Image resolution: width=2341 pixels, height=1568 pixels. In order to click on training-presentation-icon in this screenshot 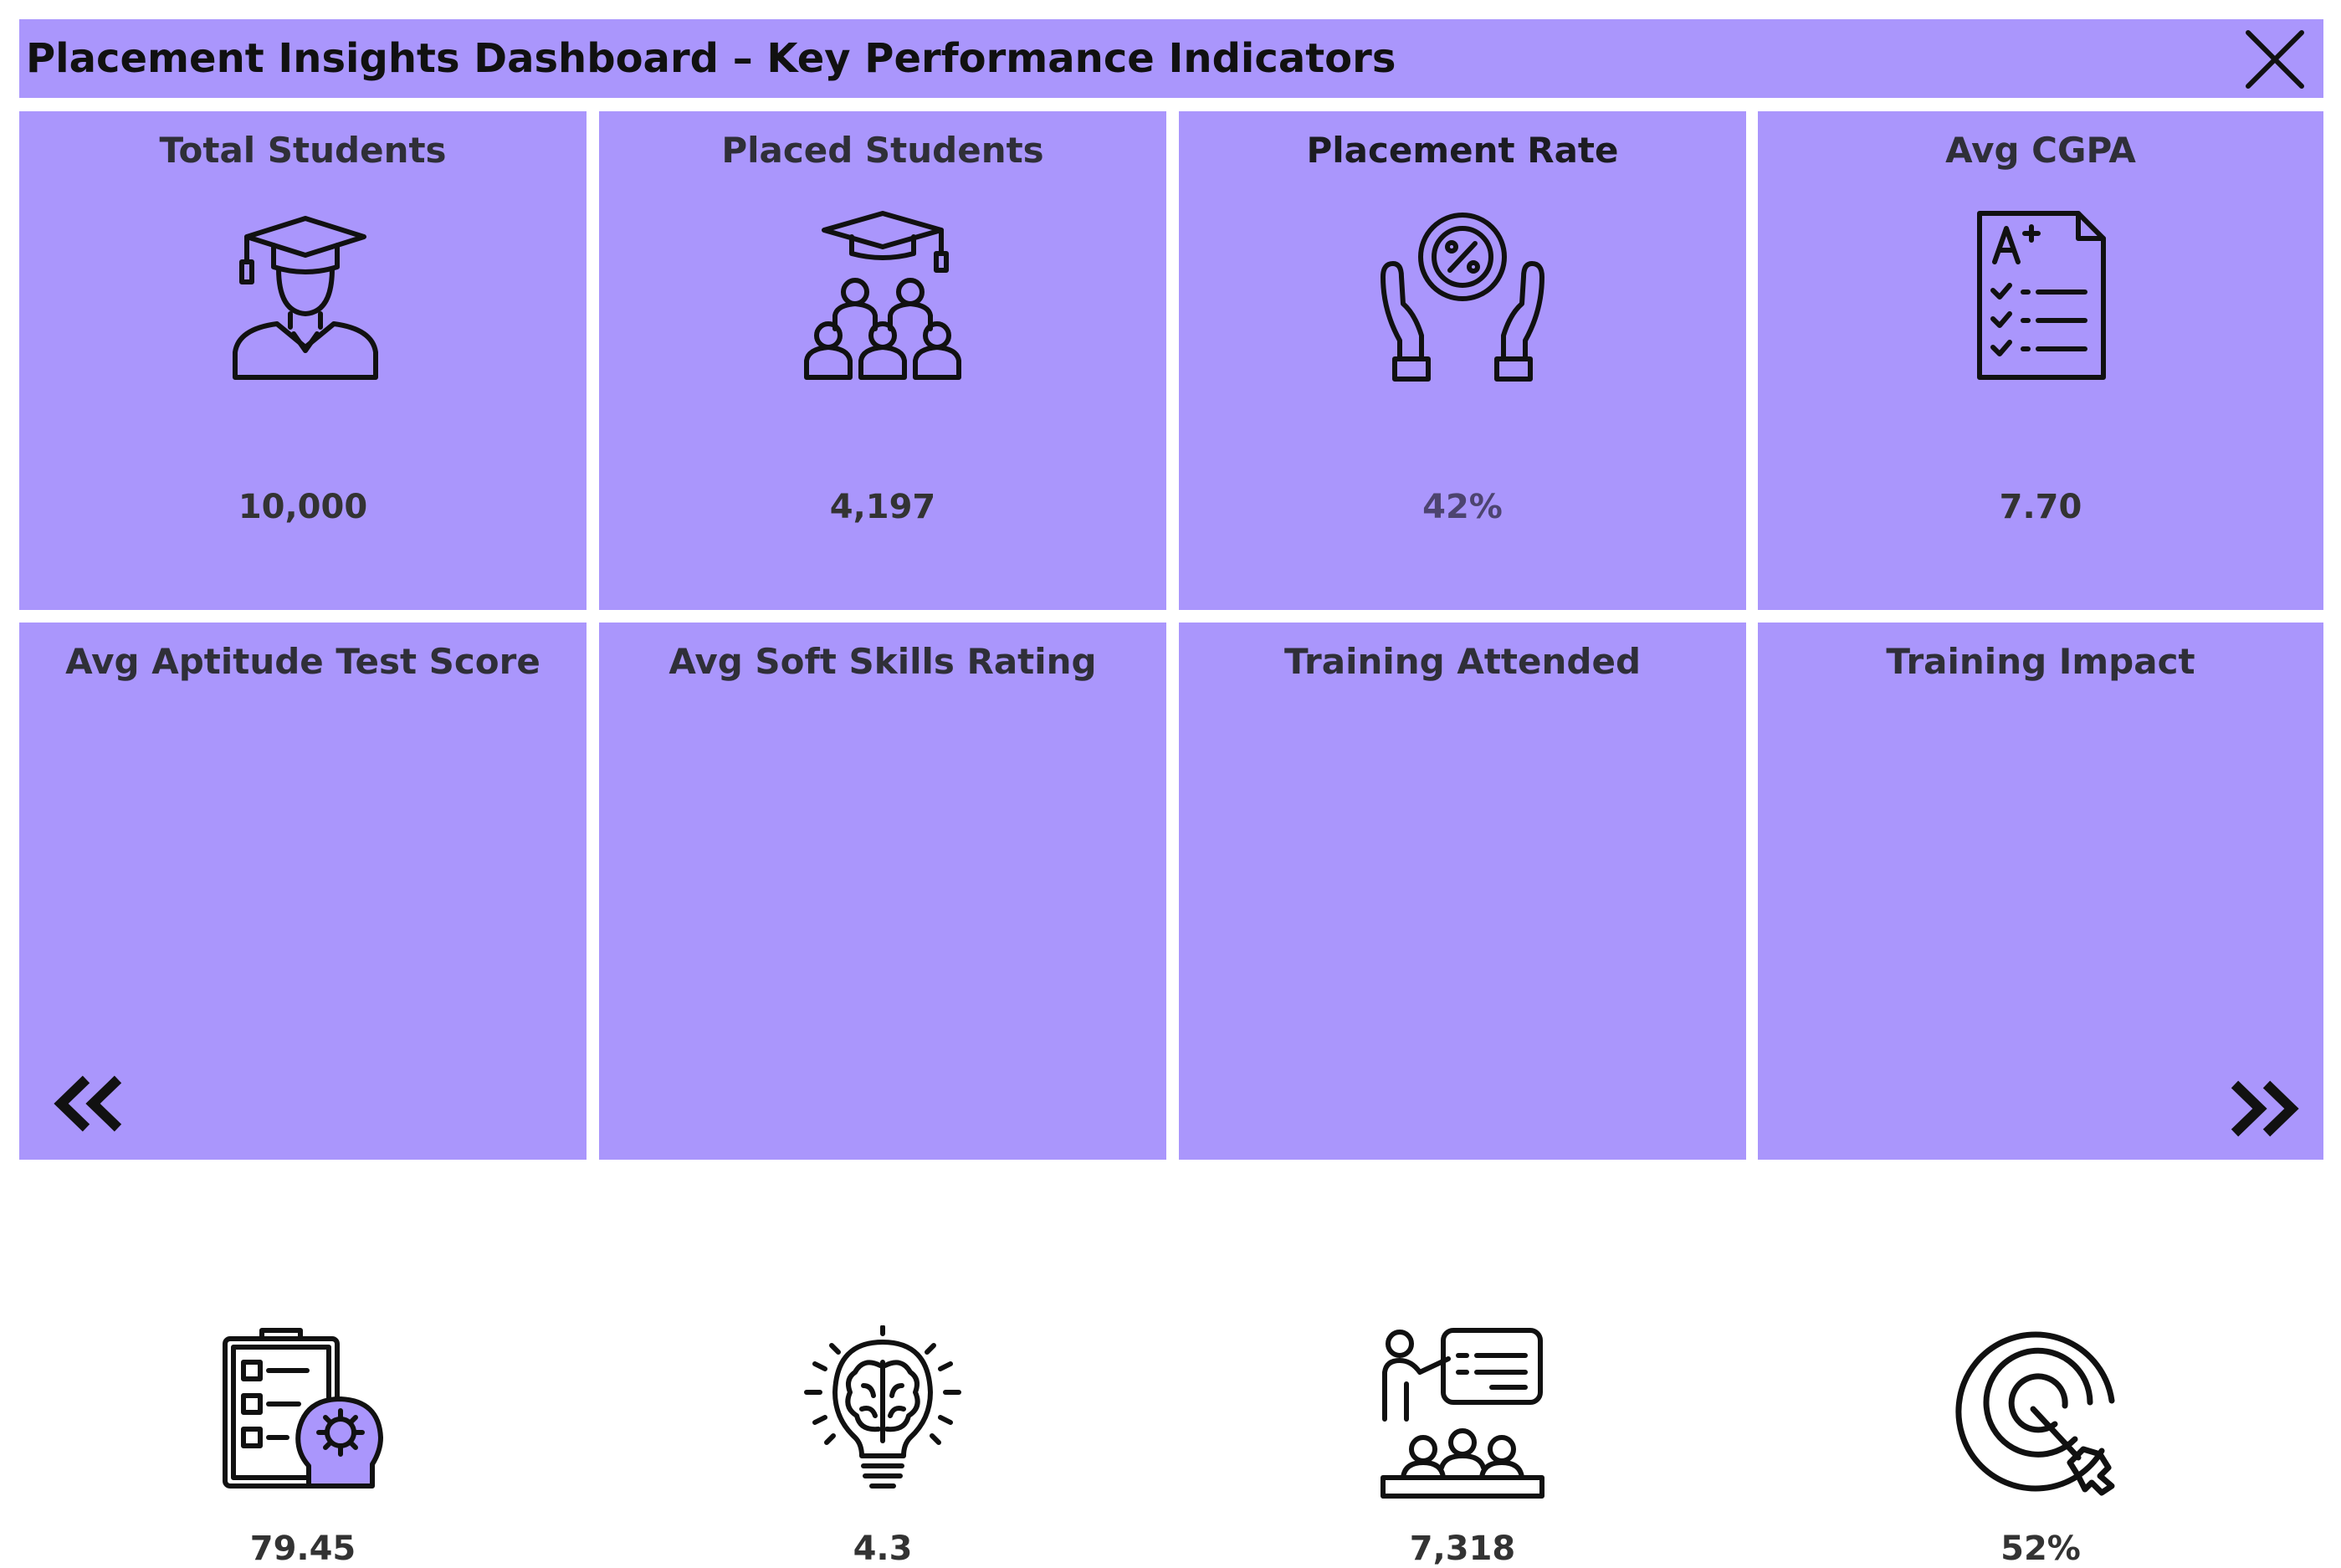, I will do `click(1462, 1413)`.